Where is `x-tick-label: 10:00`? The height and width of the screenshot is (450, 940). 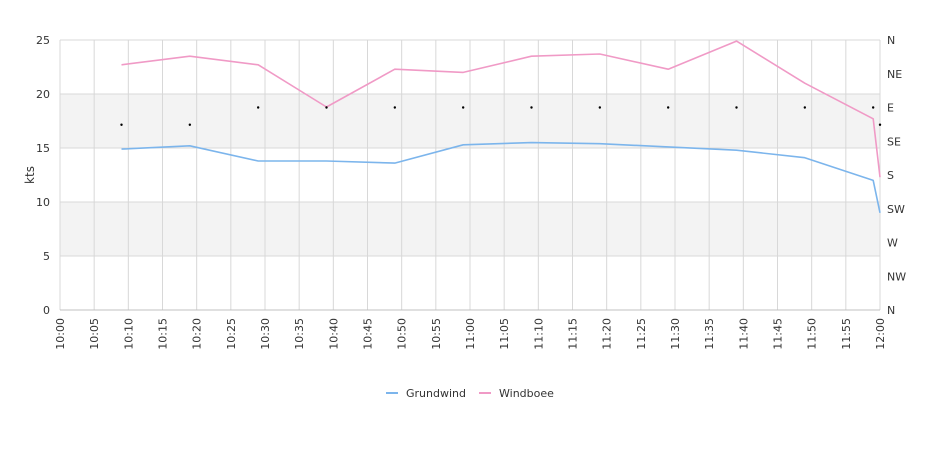 x-tick-label: 10:00 is located at coordinates (60, 334).